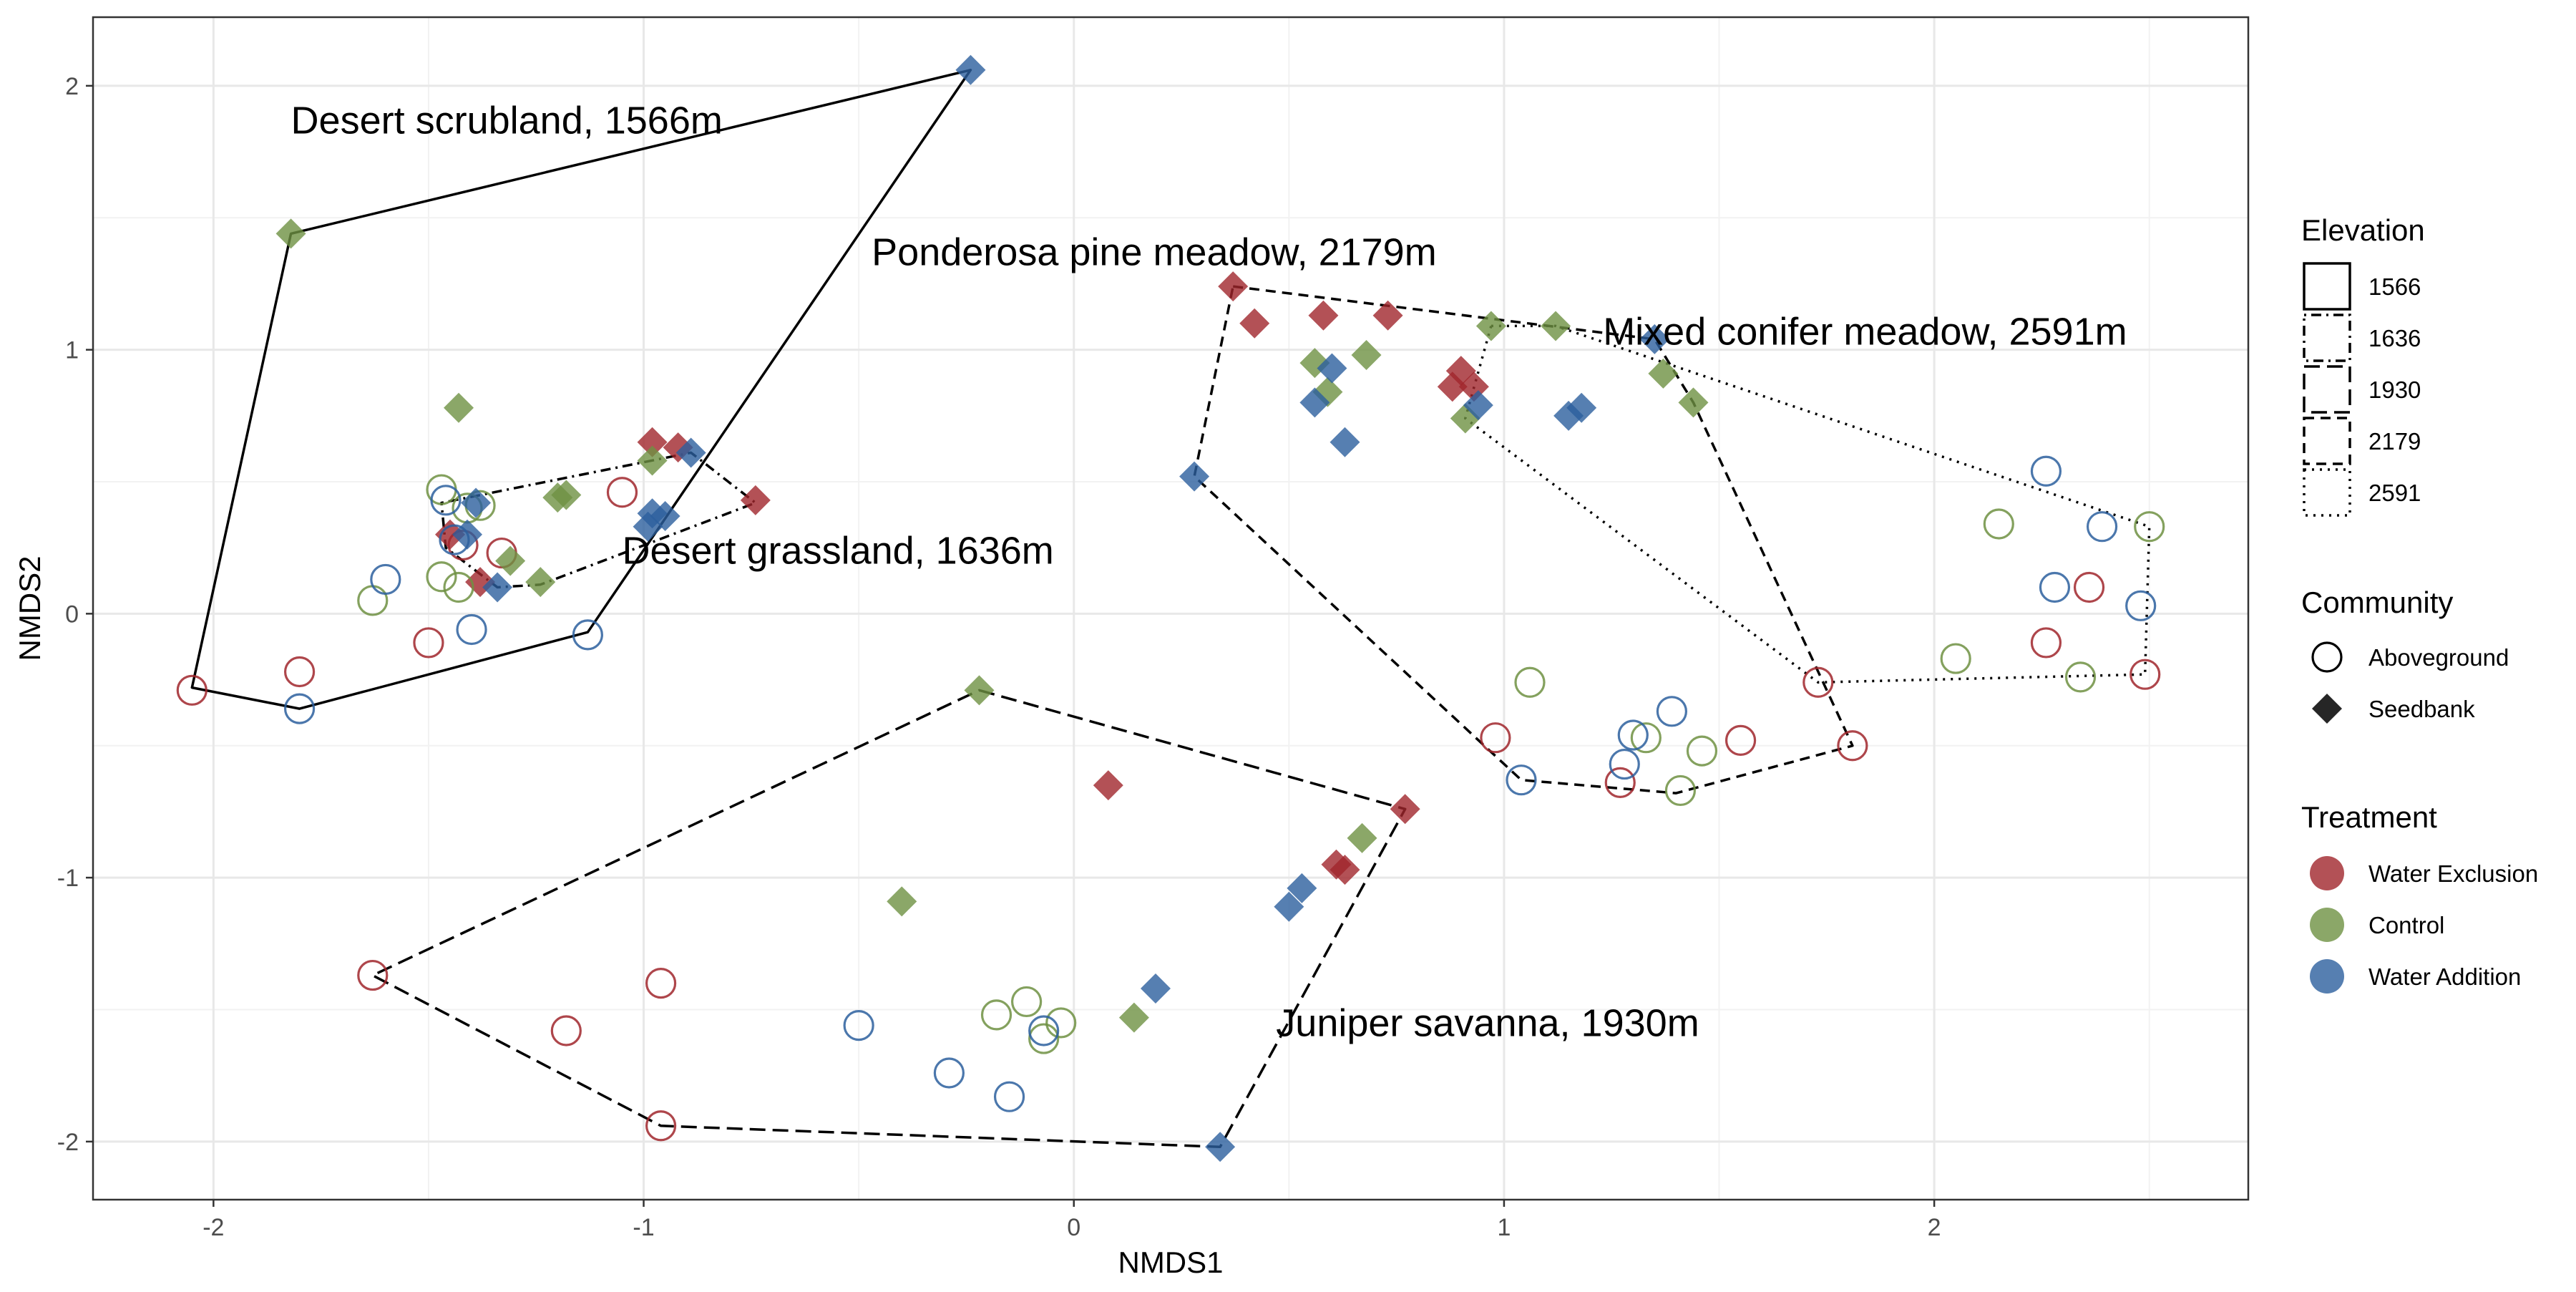 Image resolution: width=2576 pixels, height=1292 pixels. What do you see at coordinates (72, 614) in the screenshot?
I see `y-tick-label: 0` at bounding box center [72, 614].